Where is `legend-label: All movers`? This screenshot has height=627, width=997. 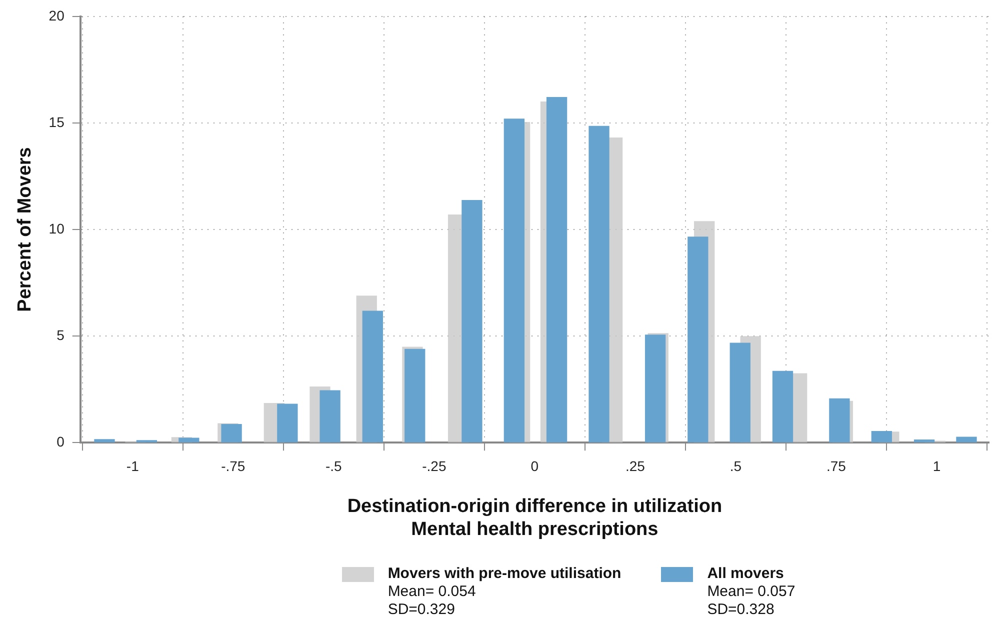 legend-label: All movers is located at coordinates (746, 574).